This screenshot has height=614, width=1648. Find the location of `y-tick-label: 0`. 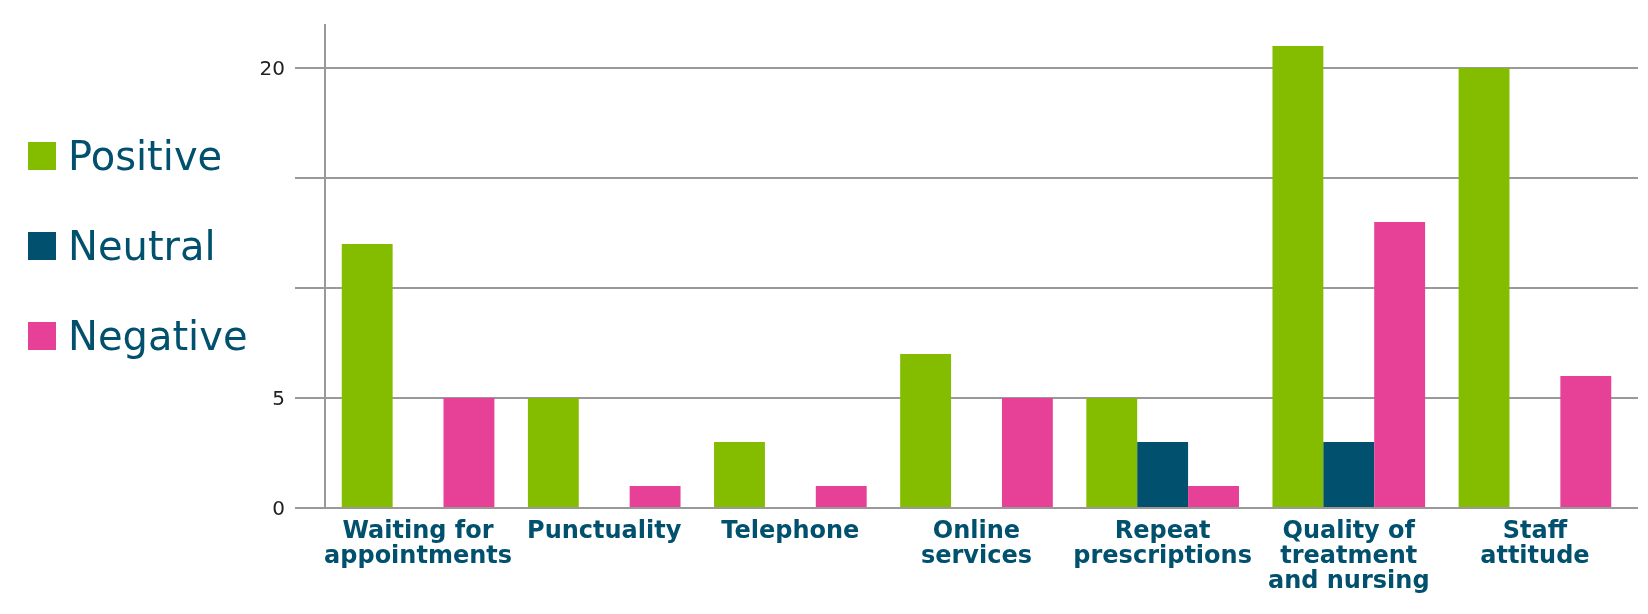

y-tick-label: 0 is located at coordinates (278, 508).